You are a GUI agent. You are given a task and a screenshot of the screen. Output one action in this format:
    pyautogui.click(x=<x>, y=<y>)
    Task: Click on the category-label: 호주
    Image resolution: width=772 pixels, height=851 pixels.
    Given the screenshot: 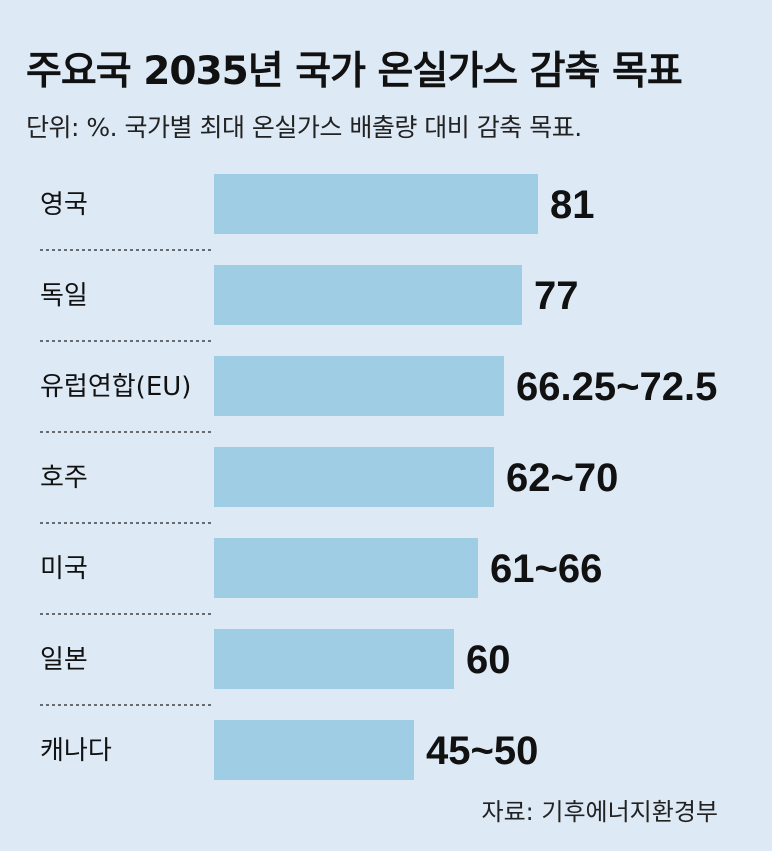 What is the action you would take?
    pyautogui.click(x=64, y=478)
    